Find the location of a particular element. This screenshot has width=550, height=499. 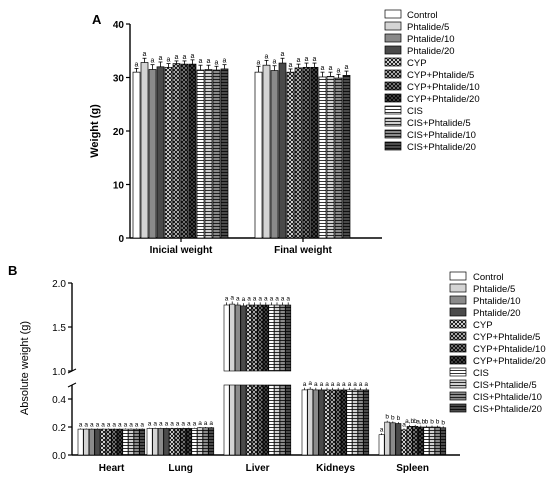

legend-label: CYP+Phtalide/10 is located at coordinates (509, 349).